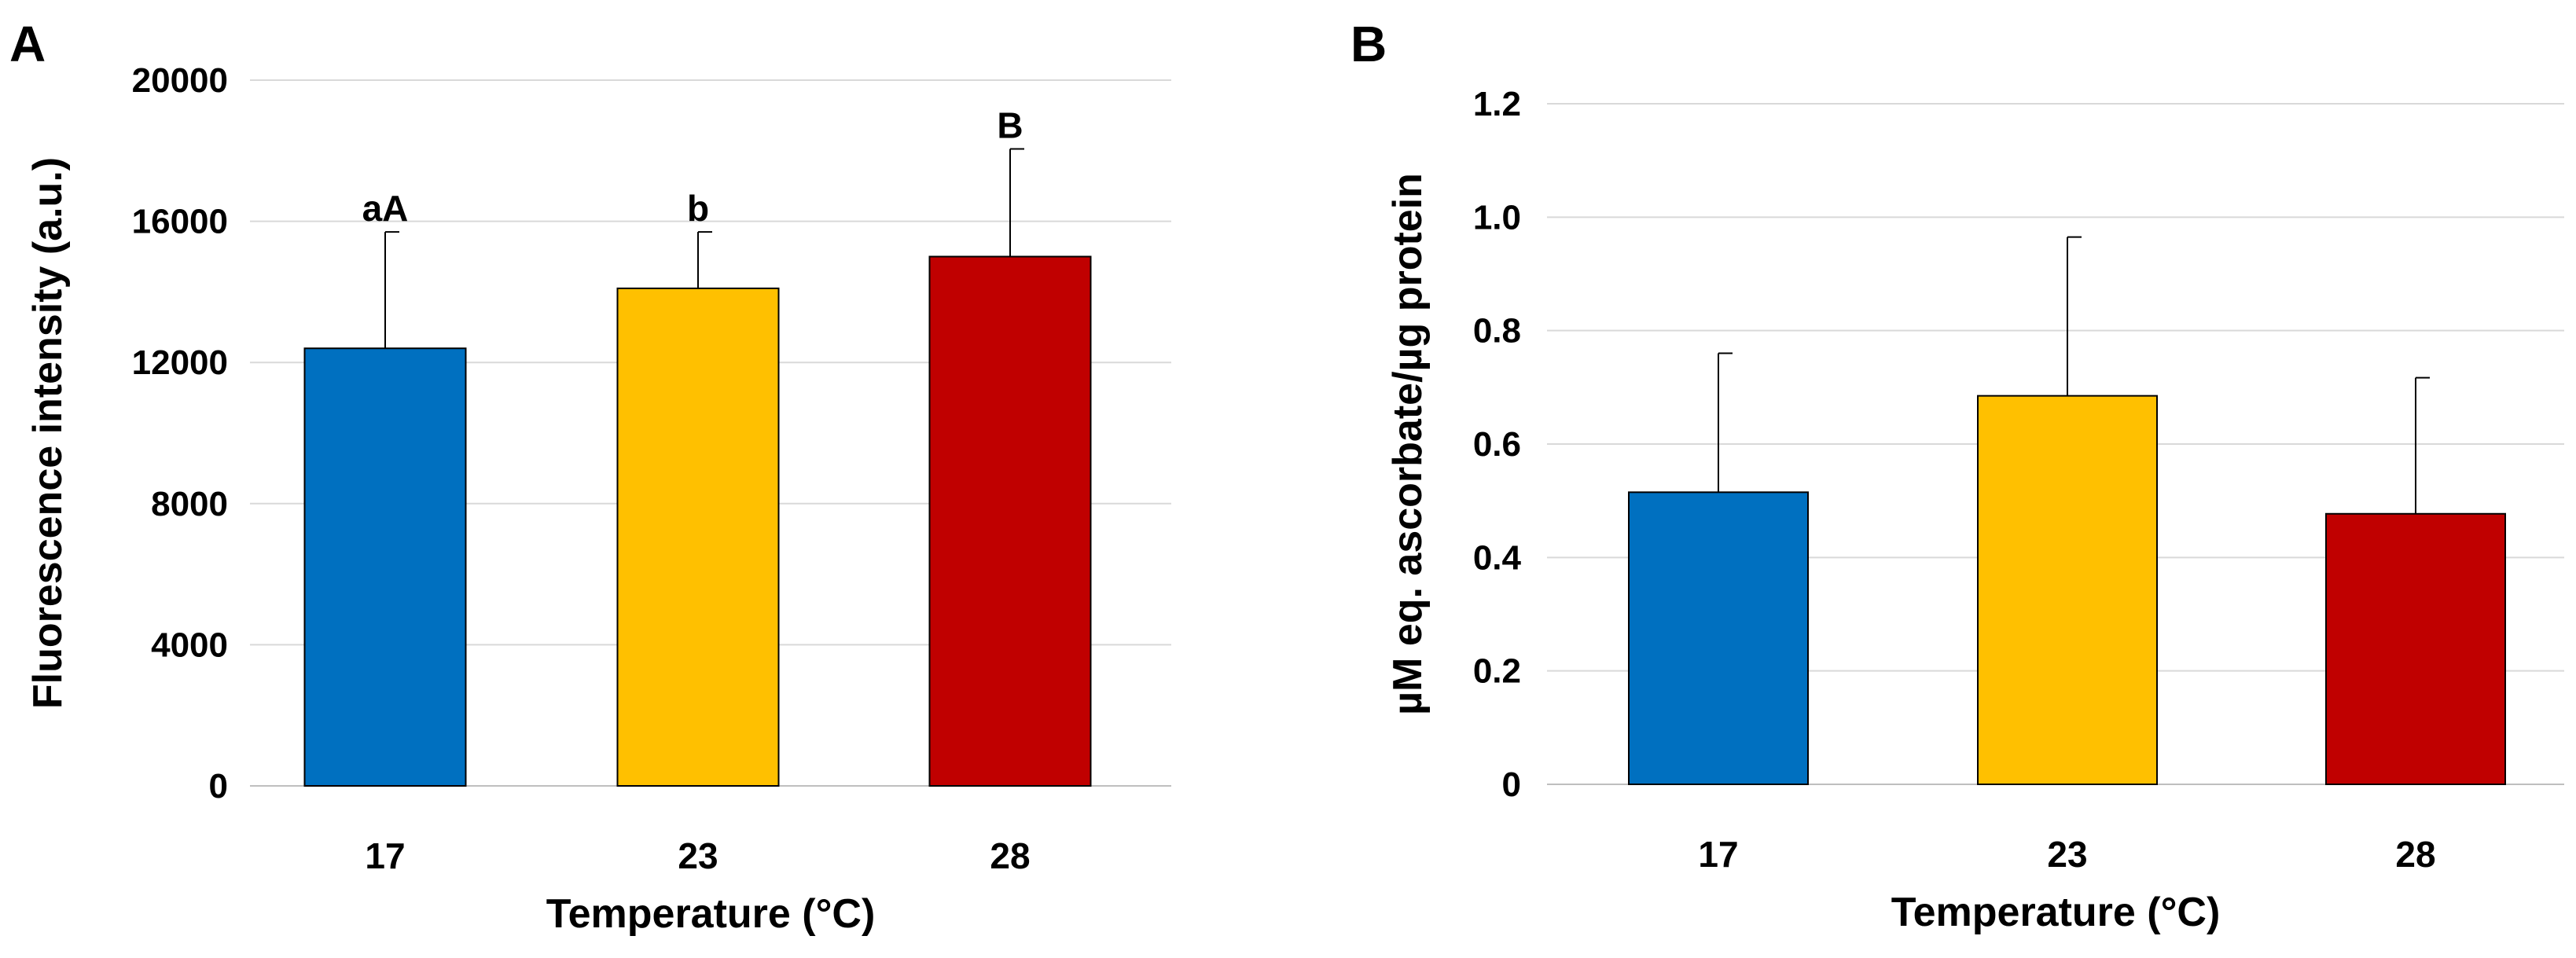 This screenshot has height=958, width=2576. I want to click on y-tick-label: 1.2, so click(1497, 104).